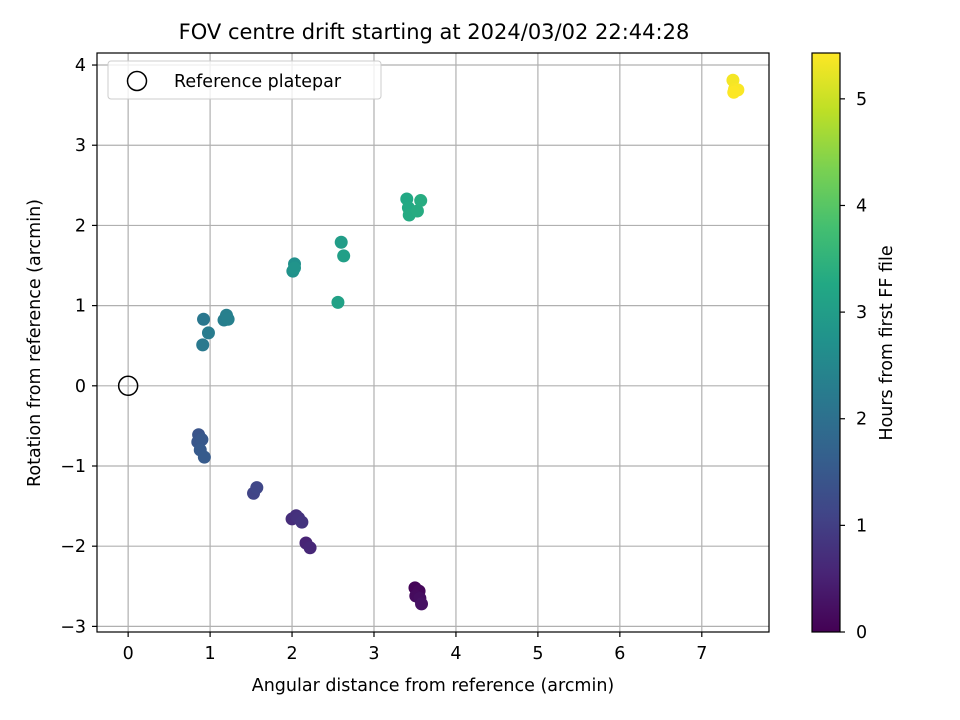 Image resolution: width=960 pixels, height=720 pixels. Describe the element at coordinates (80, 387) in the screenshot. I see `y-tick-label: 0` at that location.